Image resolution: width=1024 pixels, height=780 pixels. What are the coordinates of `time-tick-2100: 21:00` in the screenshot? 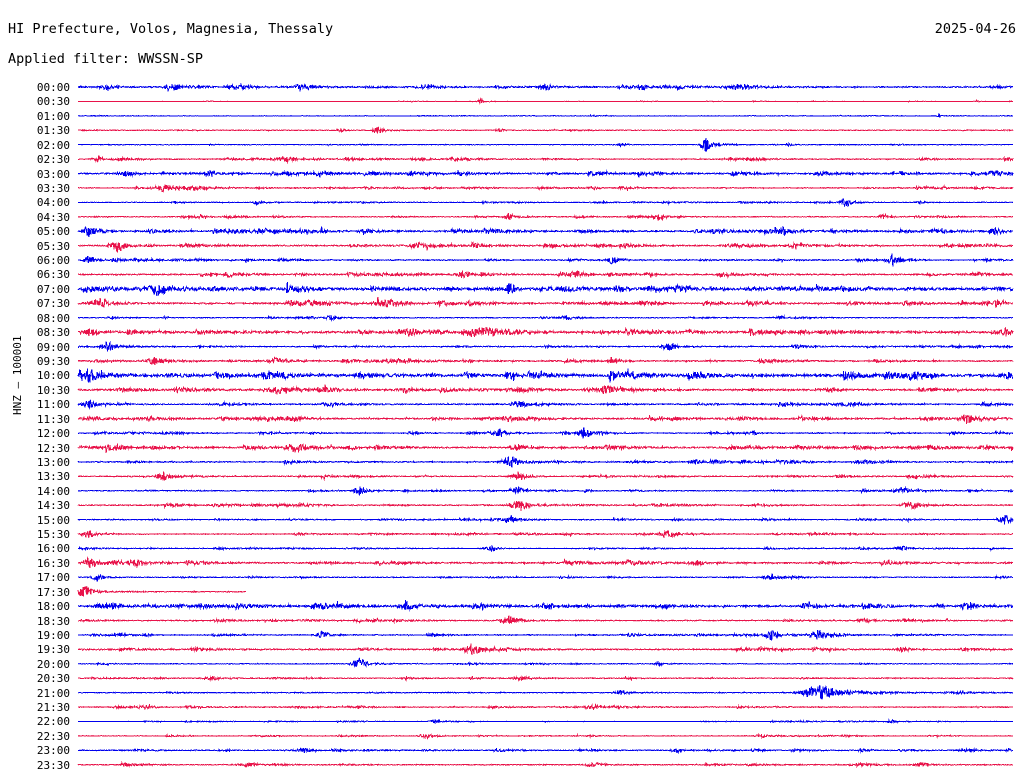 It's located at (53, 693).